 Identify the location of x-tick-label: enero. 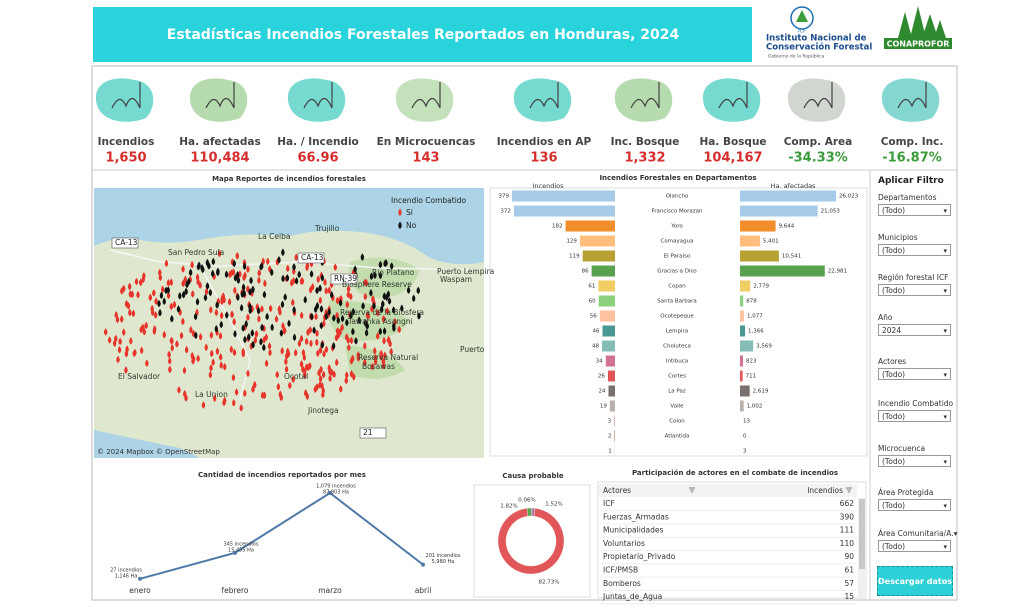
(140, 590).